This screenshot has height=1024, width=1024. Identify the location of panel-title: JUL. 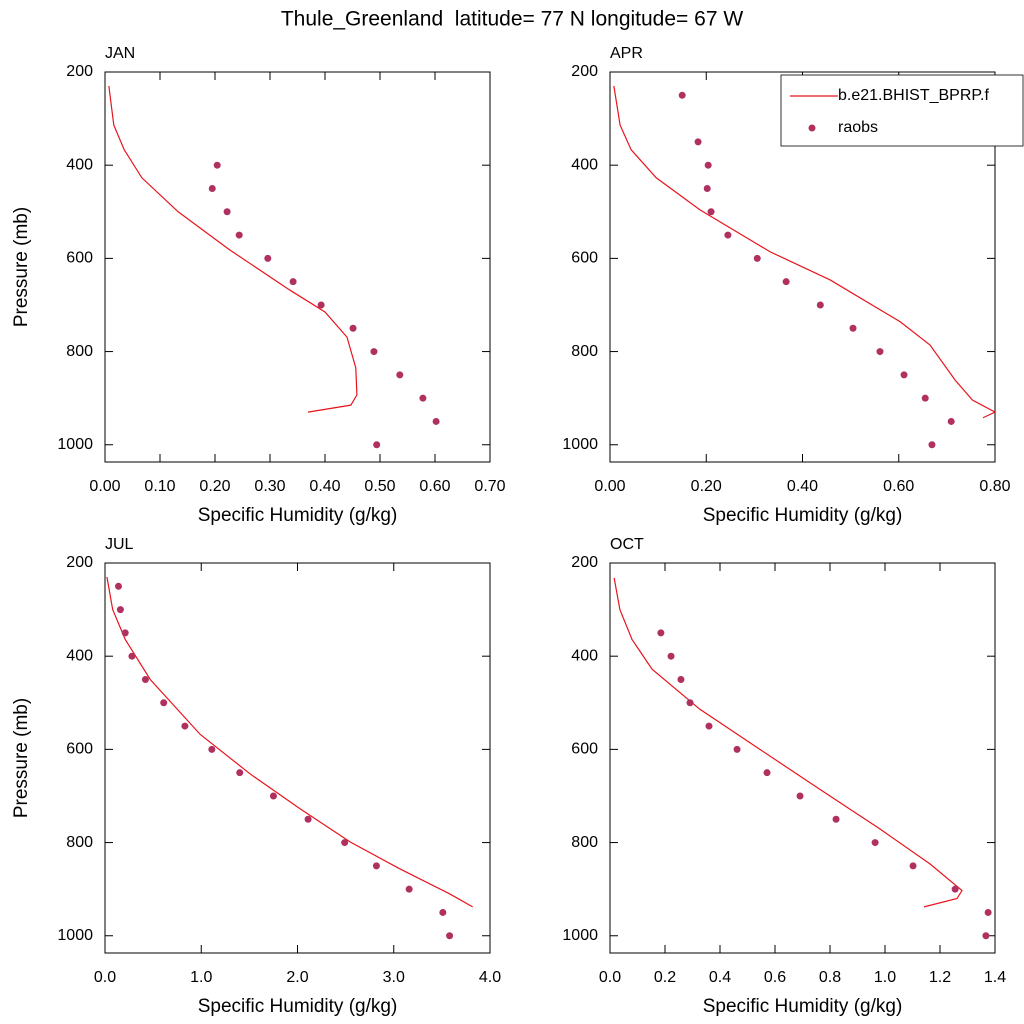
(119, 544).